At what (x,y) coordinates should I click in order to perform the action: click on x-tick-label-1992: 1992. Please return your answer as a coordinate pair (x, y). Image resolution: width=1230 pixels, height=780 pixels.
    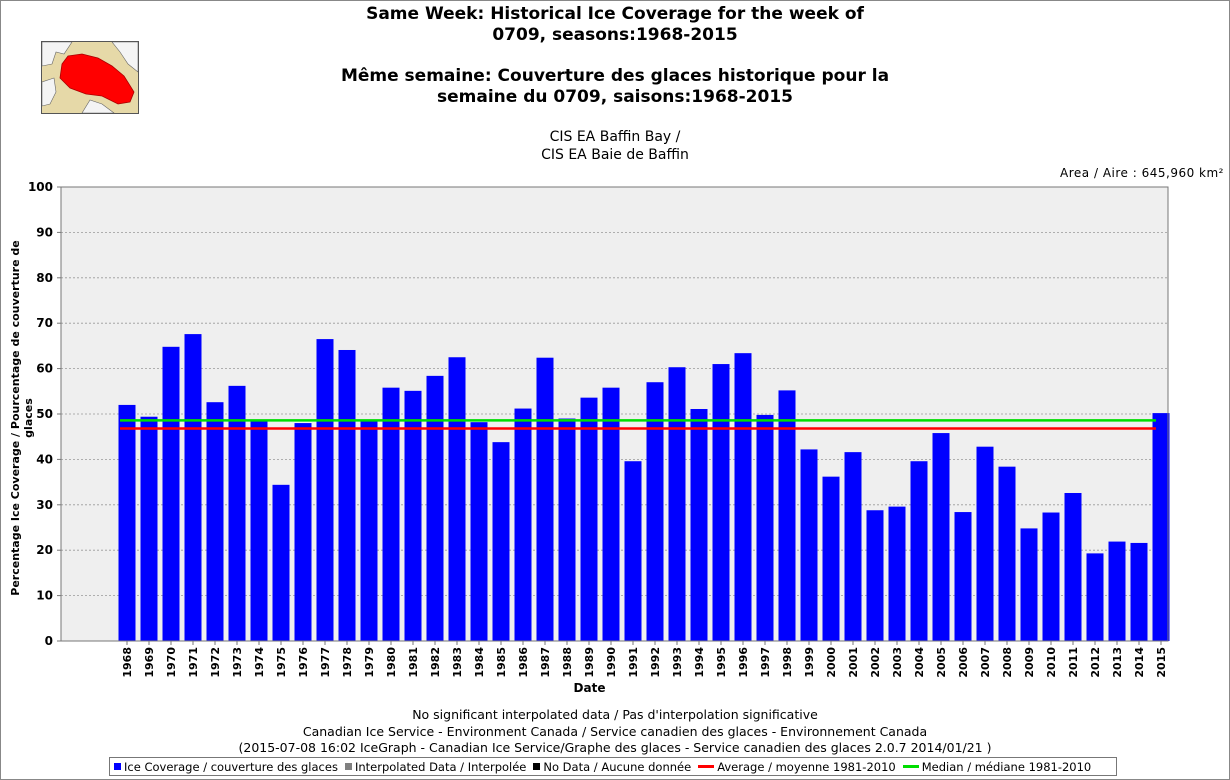
    Looking at the image, I should click on (655, 662).